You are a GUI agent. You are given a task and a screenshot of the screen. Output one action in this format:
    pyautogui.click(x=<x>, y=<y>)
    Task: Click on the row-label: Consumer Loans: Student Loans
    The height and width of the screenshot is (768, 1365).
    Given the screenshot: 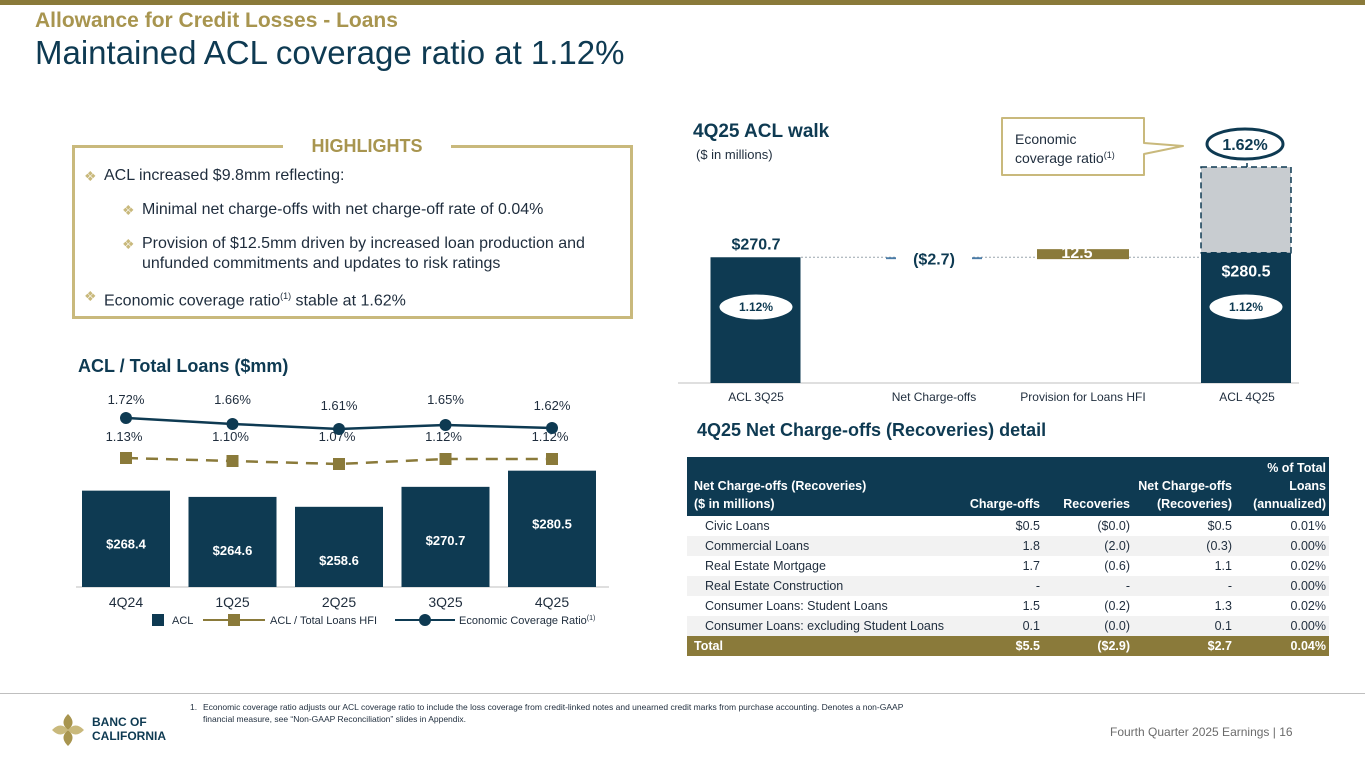 What is the action you would take?
    pyautogui.click(x=796, y=606)
    